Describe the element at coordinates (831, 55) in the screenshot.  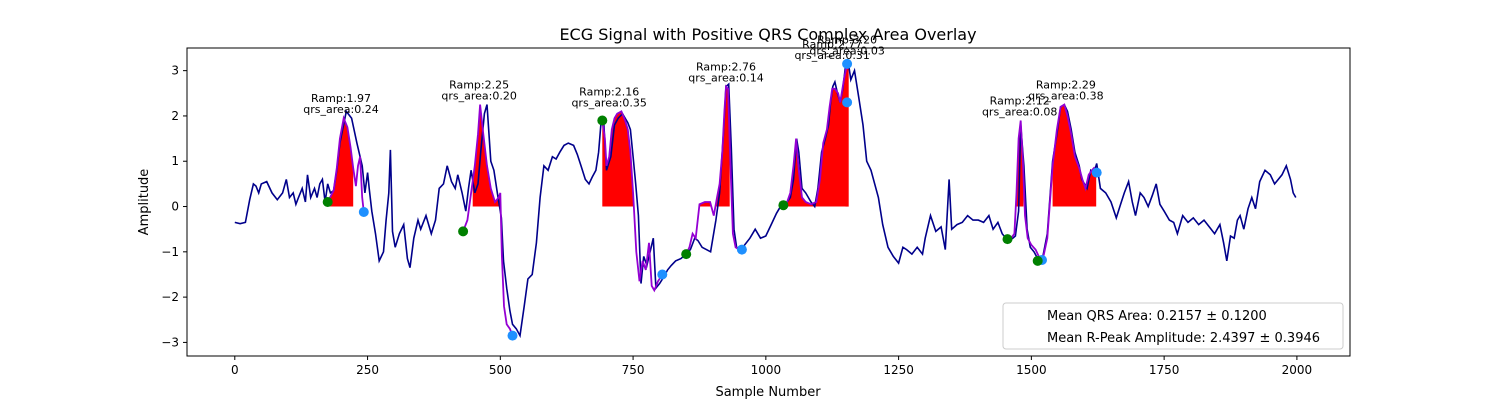
I see `peak-label-5-area: qrs_area:0.31` at that location.